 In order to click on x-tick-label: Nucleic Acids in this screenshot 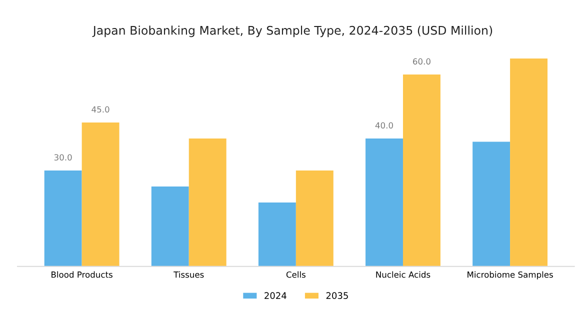, I will do `click(403, 274)`.